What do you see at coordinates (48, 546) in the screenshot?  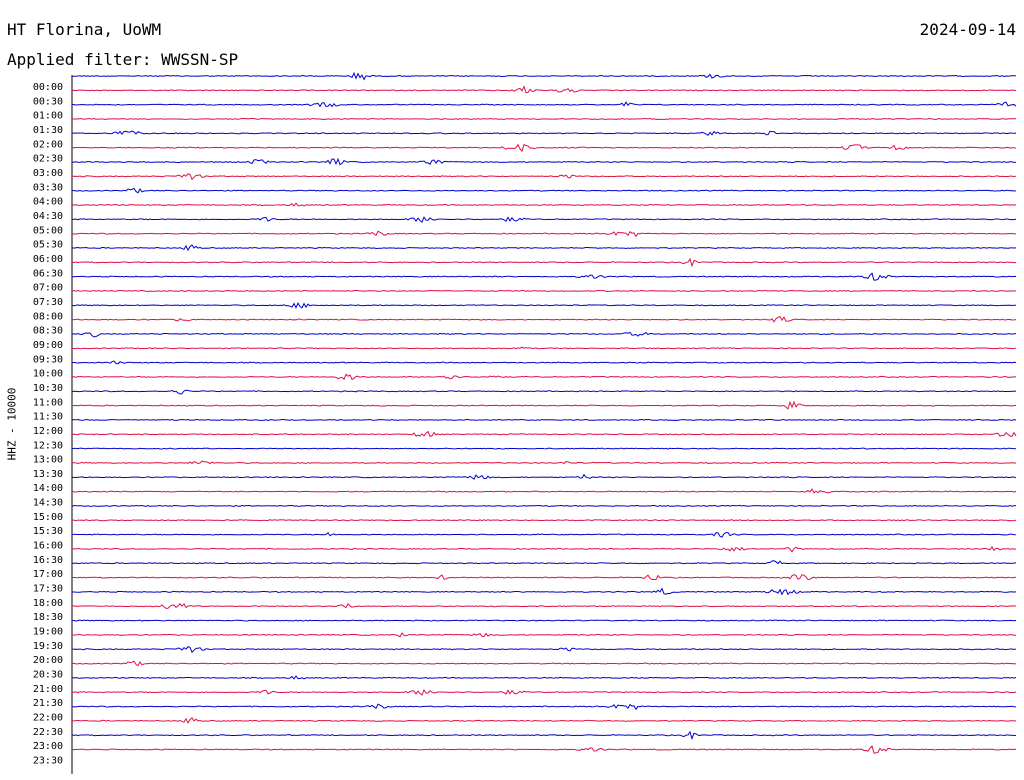 I see `row-label: 16:00` at bounding box center [48, 546].